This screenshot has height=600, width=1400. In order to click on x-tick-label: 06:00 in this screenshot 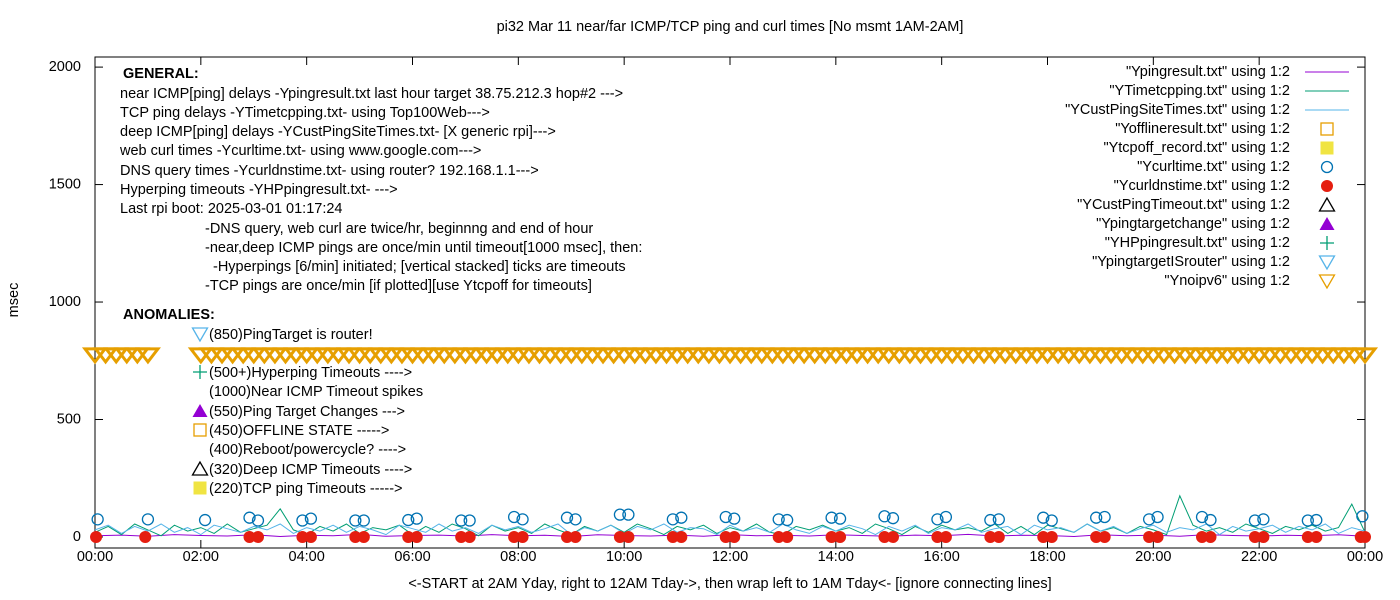, I will do `click(412, 557)`.